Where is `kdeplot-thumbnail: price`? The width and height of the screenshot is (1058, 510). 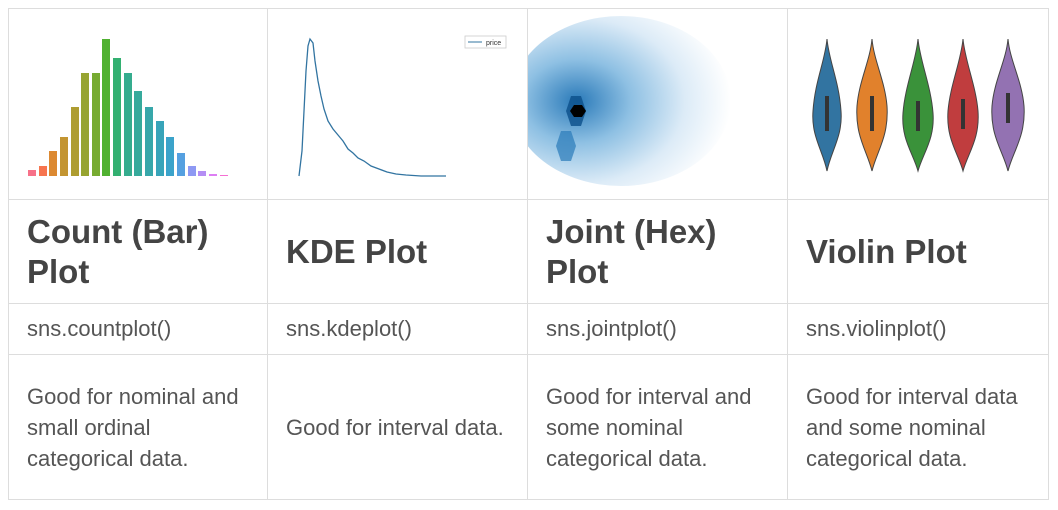 kdeplot-thumbnail: price is located at coordinates (402, 106).